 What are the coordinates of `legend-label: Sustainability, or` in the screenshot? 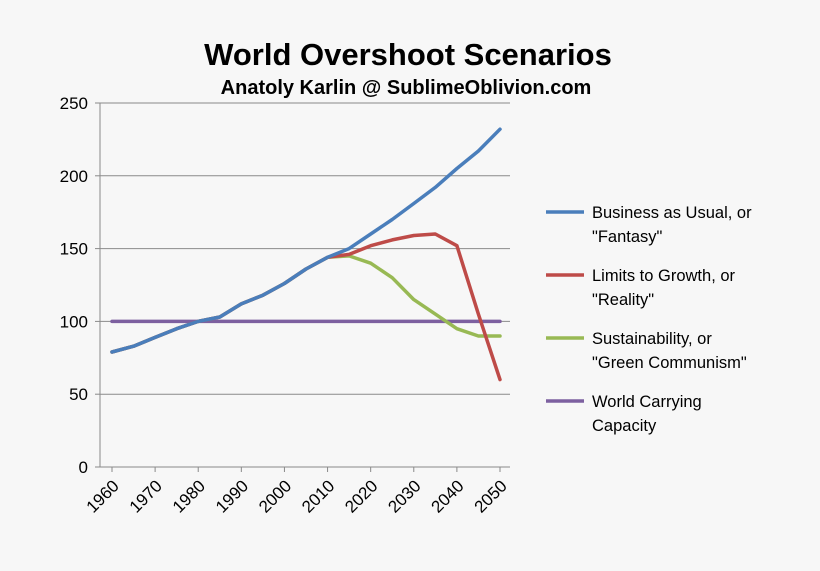 It's located at (652, 339).